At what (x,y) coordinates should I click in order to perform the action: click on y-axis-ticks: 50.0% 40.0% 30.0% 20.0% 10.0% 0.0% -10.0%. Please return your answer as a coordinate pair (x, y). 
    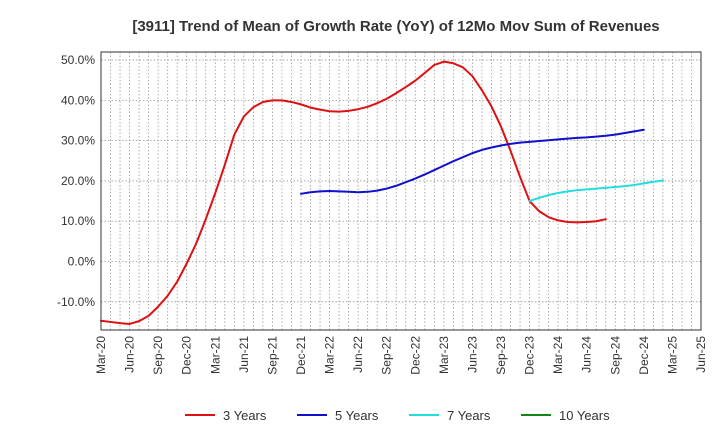
    Looking at the image, I should click on (76, 181).